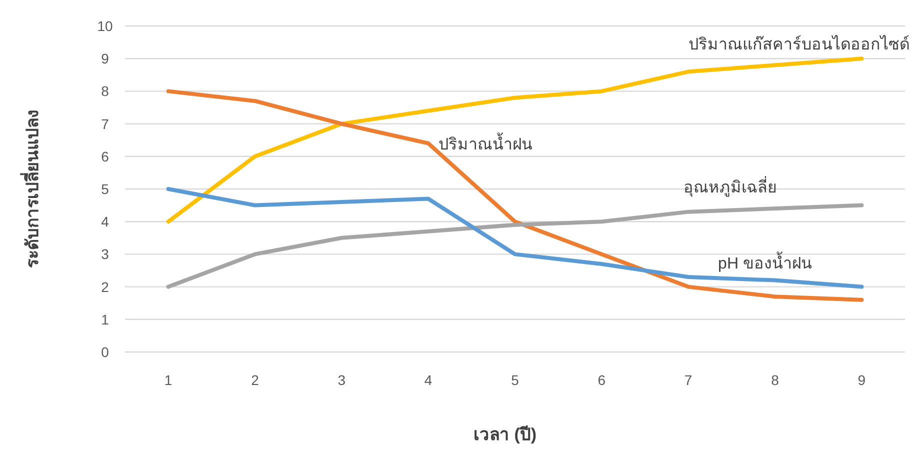  What do you see at coordinates (168, 380) in the screenshot?
I see `x-tick-label: 1` at bounding box center [168, 380].